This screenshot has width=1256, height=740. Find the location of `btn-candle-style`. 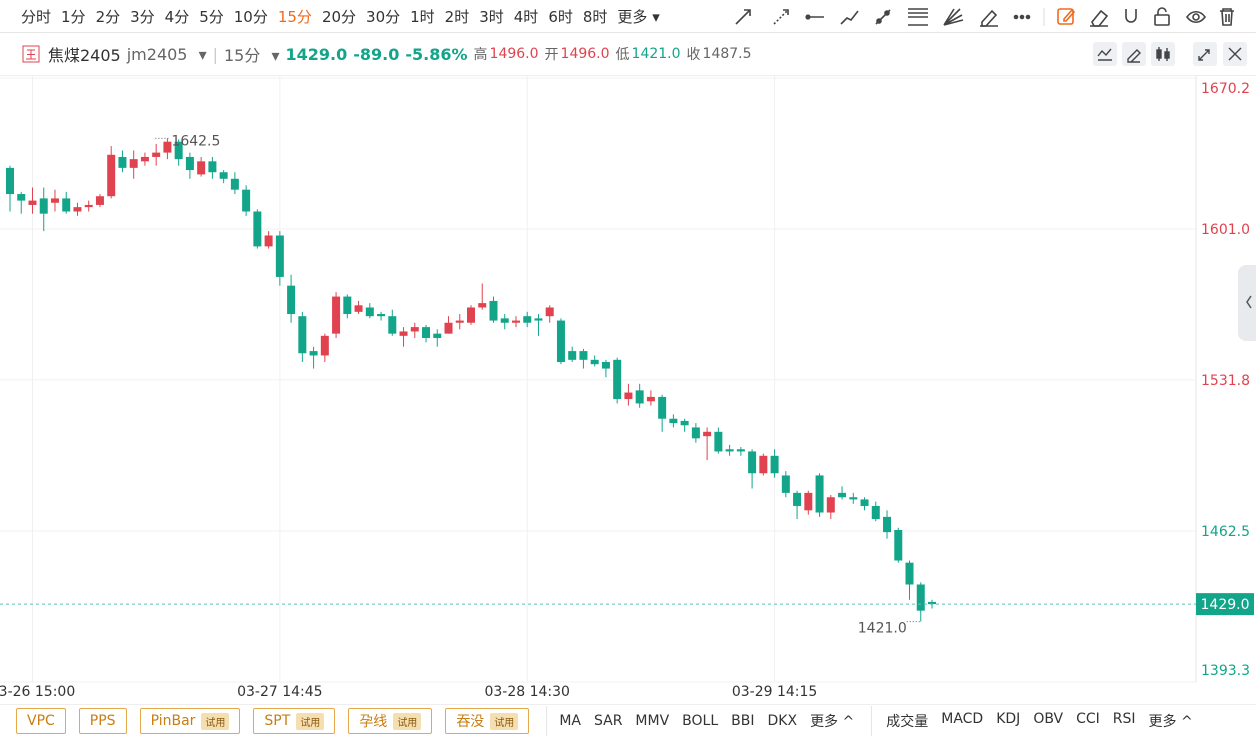

btn-candle-style is located at coordinates (1163, 54).